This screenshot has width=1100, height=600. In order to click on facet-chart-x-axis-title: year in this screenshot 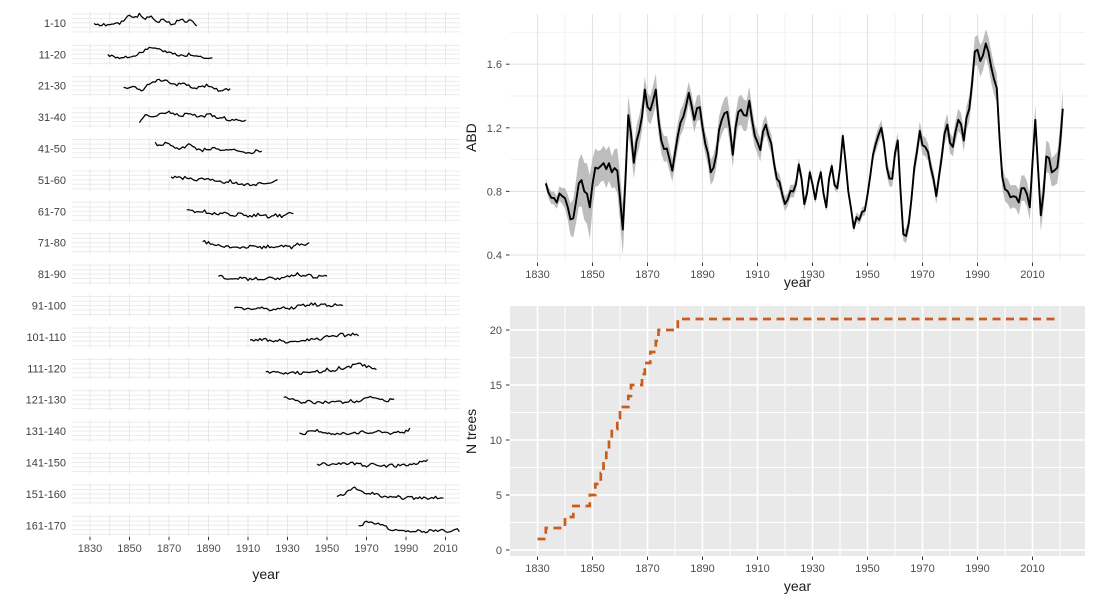, I will do `click(266, 574)`.